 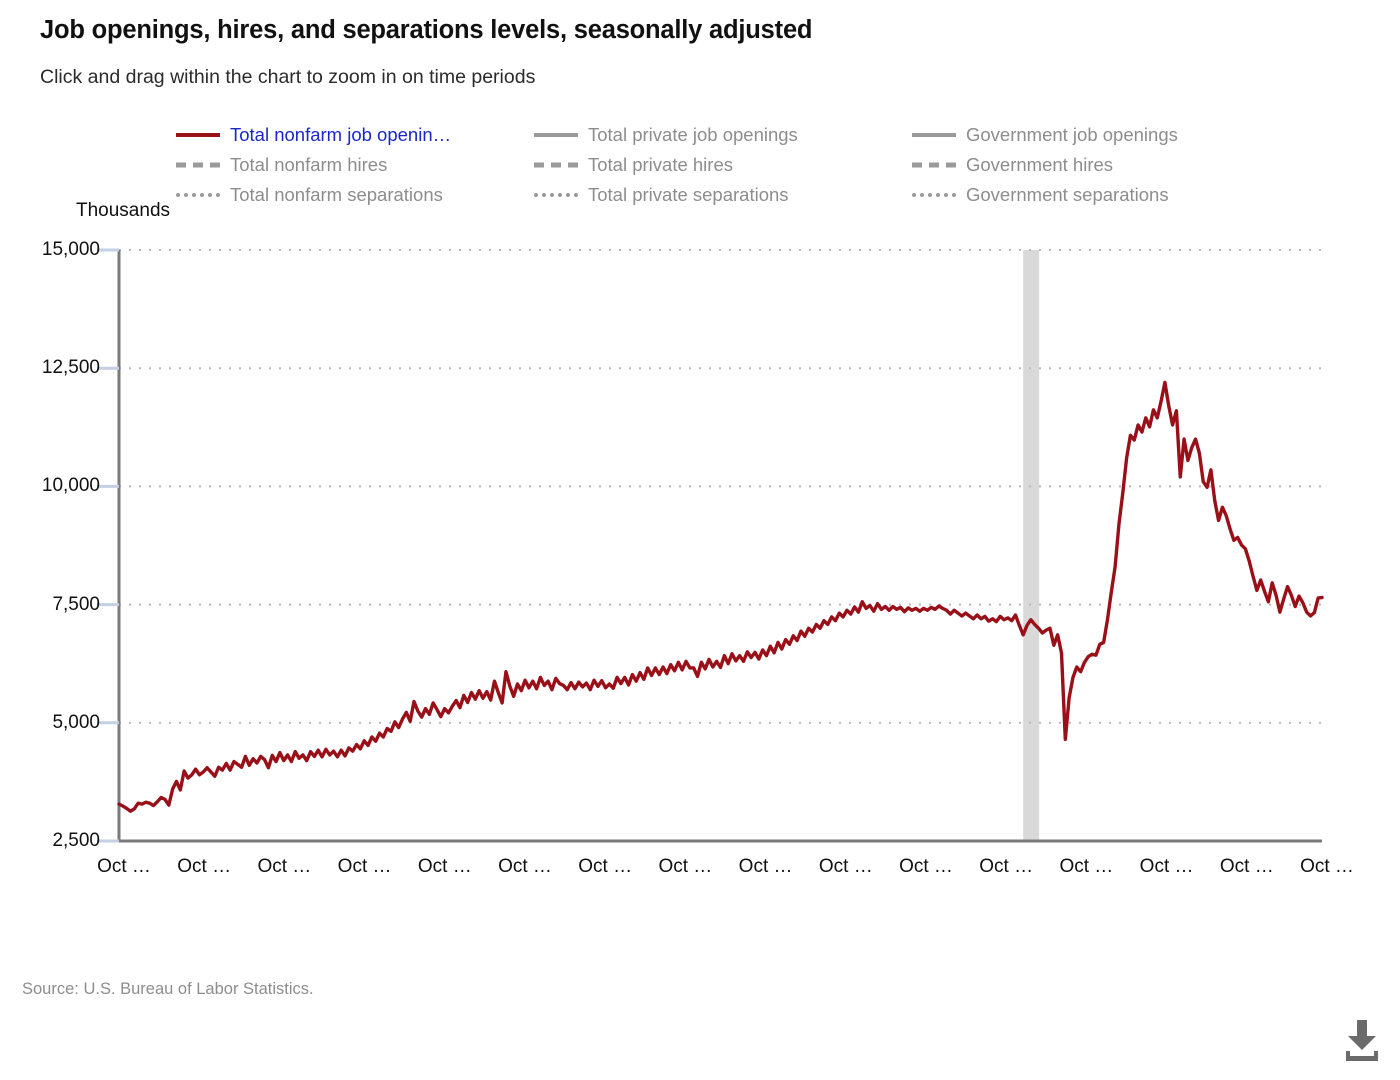 What do you see at coordinates (1031, 545) in the screenshot?
I see `recession-shading` at bounding box center [1031, 545].